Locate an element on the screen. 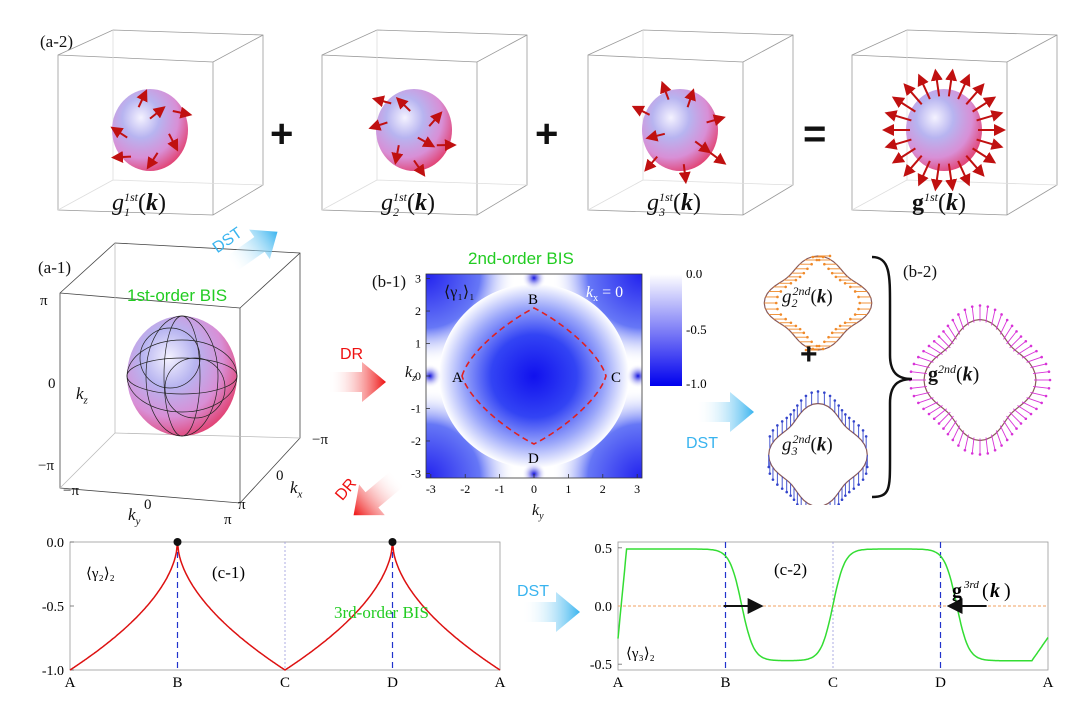 The width and height of the screenshot is (1080, 715). dst-label-3: DST is located at coordinates (533, 591).